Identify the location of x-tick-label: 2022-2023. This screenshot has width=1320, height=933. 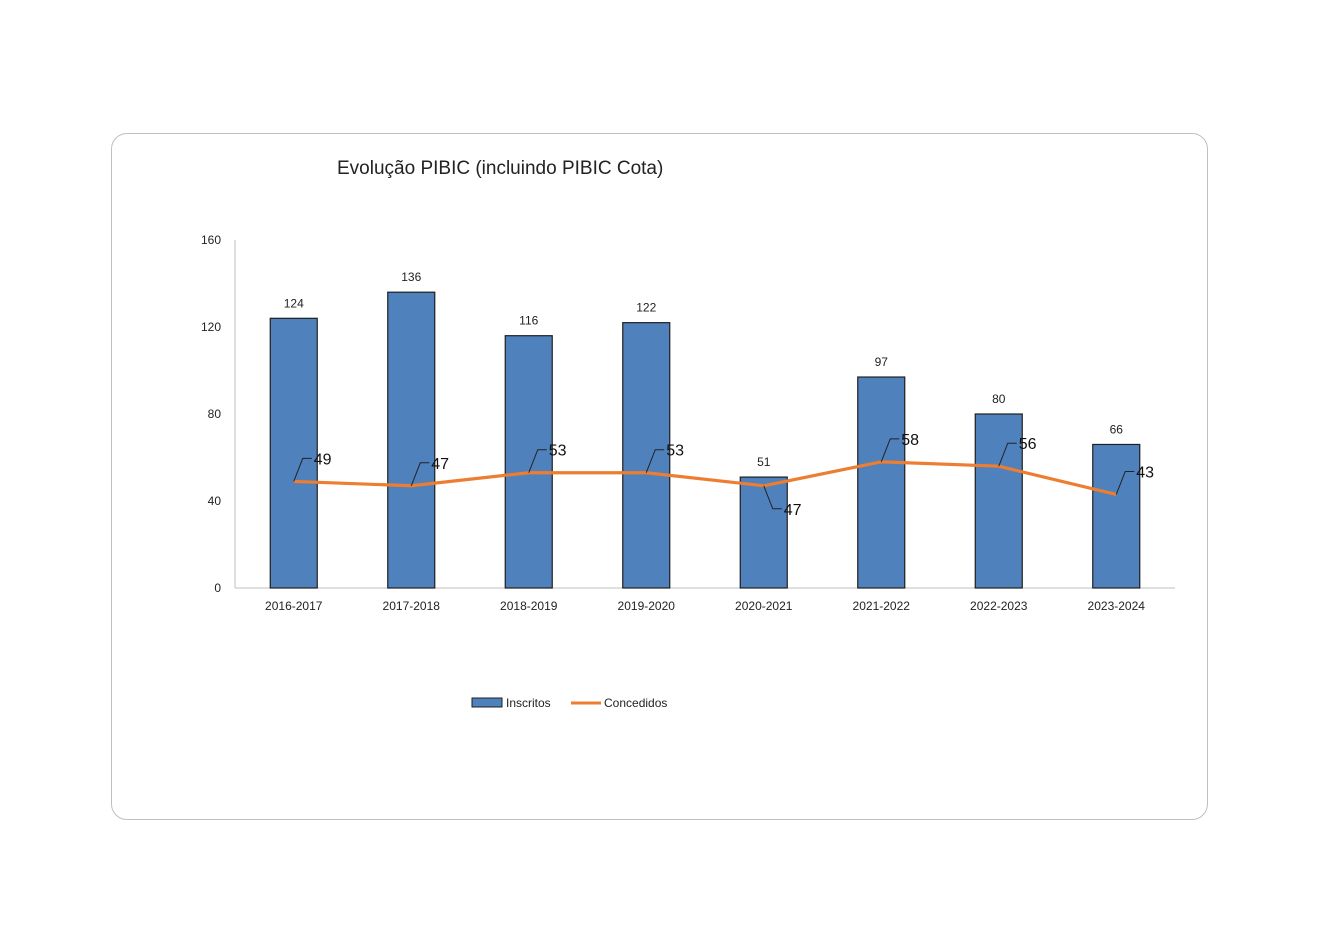
(999, 606).